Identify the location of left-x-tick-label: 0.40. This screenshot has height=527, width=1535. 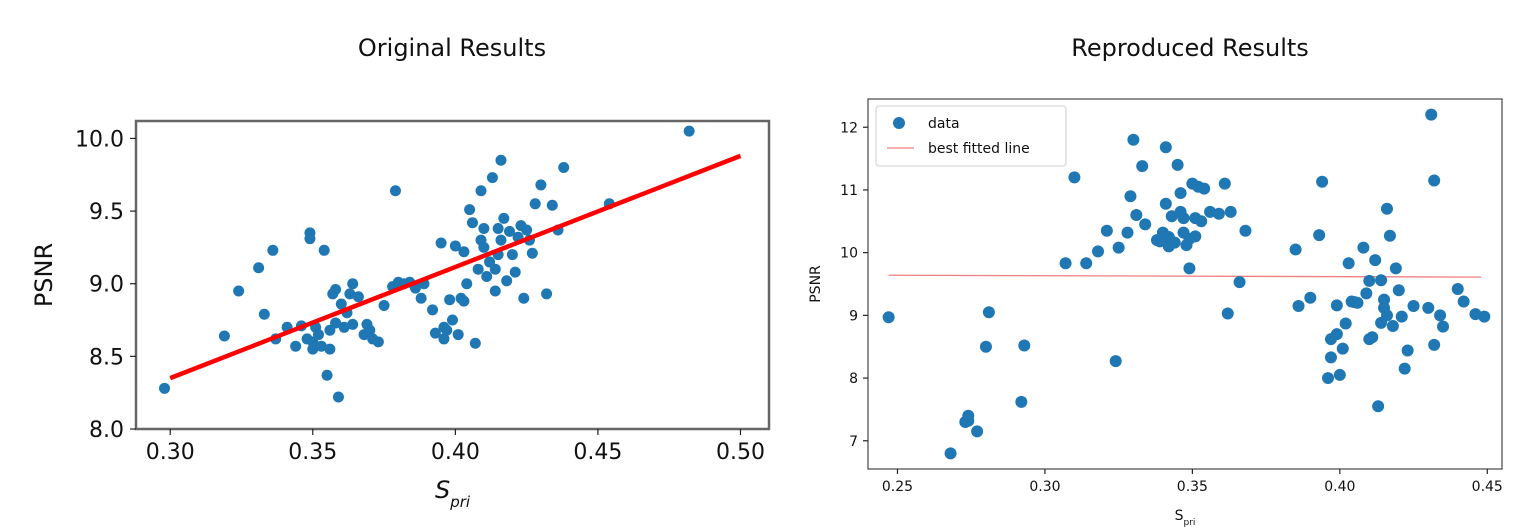
(455, 452).